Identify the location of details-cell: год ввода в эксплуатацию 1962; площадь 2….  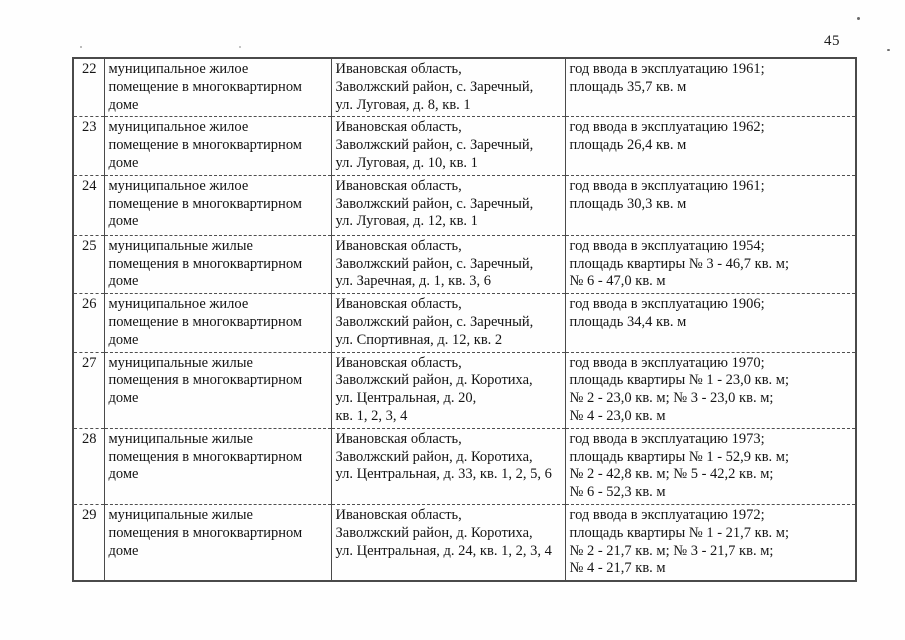
(710, 146).